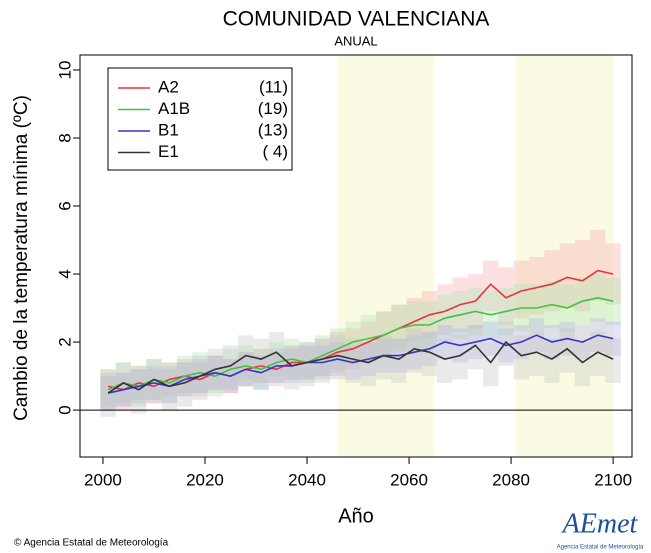 The width and height of the screenshot is (651, 553). I want to click on y-axis-label: Cambio de la temperatura mínima (ºC), so click(21, 258).